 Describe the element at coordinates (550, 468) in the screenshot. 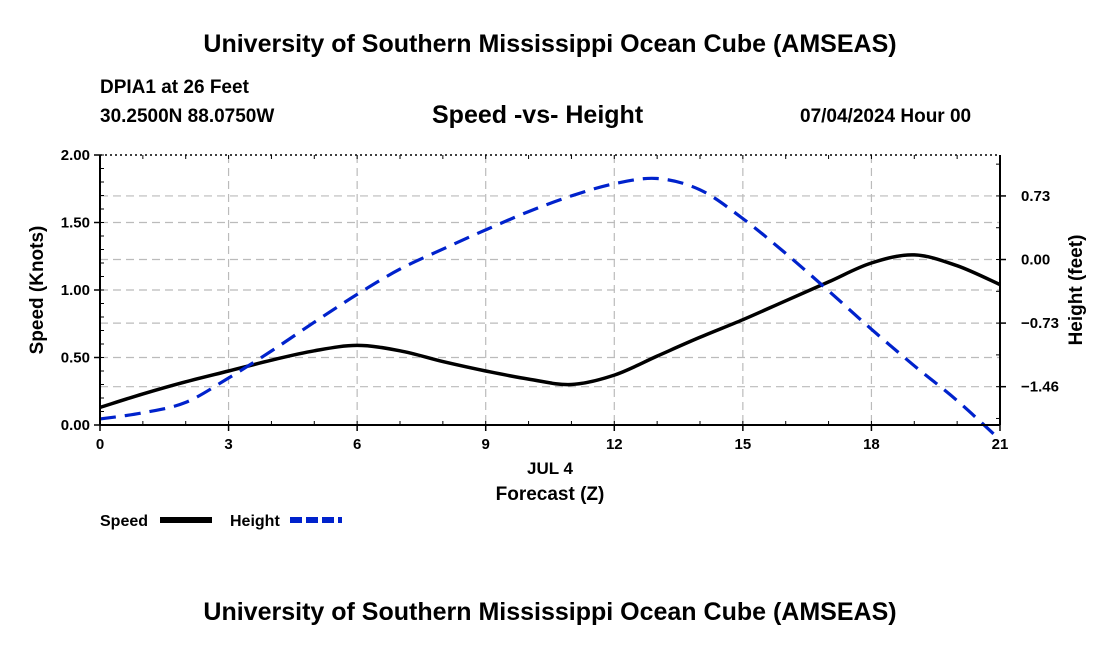

I see `x-date-label: JUL 4` at that location.